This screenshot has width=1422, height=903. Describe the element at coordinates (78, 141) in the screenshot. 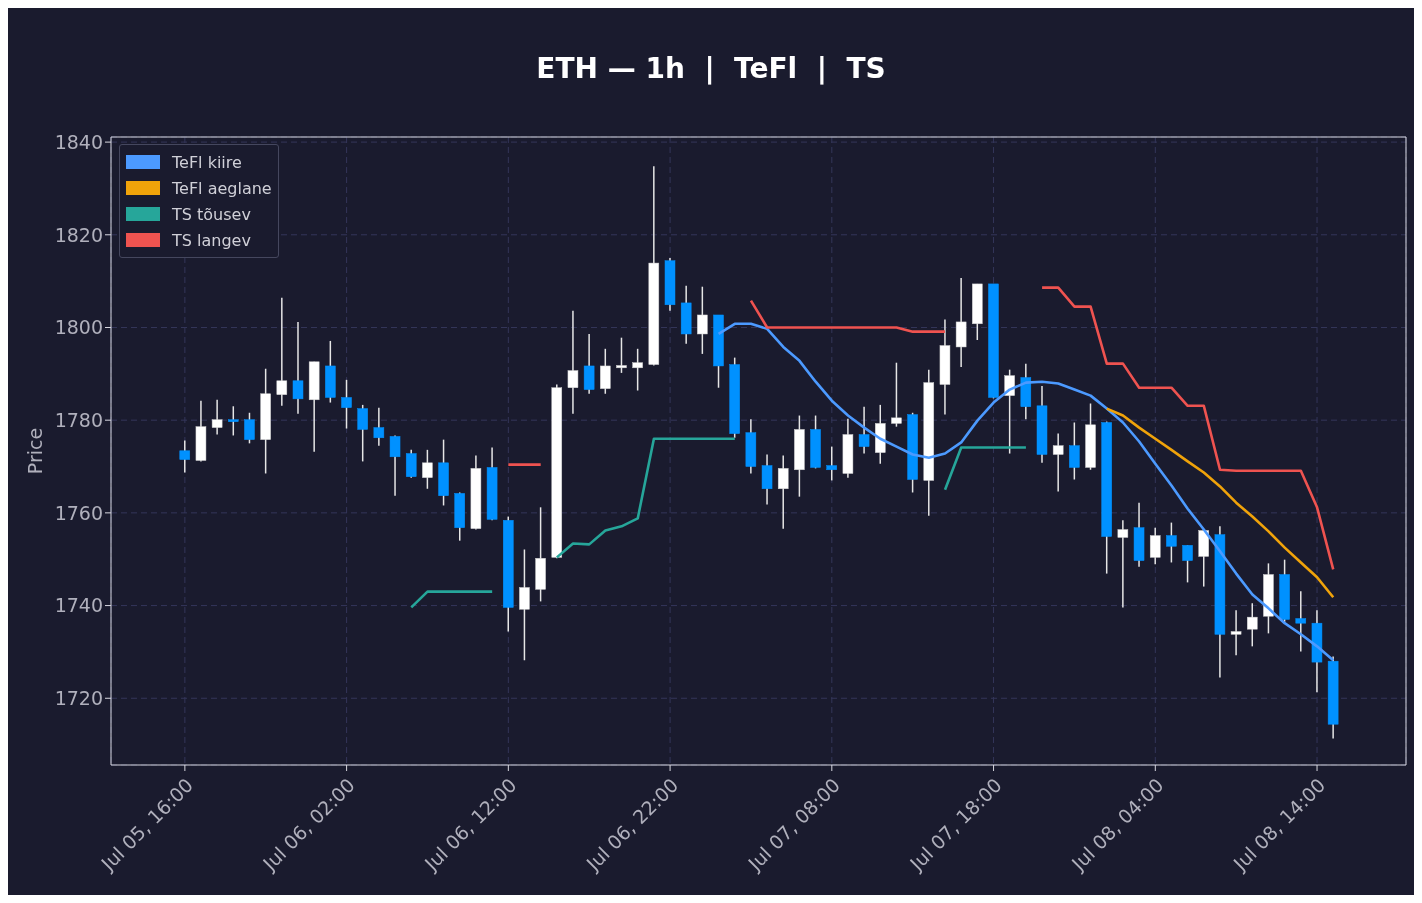

I see `y-tick-label: 1840` at that location.